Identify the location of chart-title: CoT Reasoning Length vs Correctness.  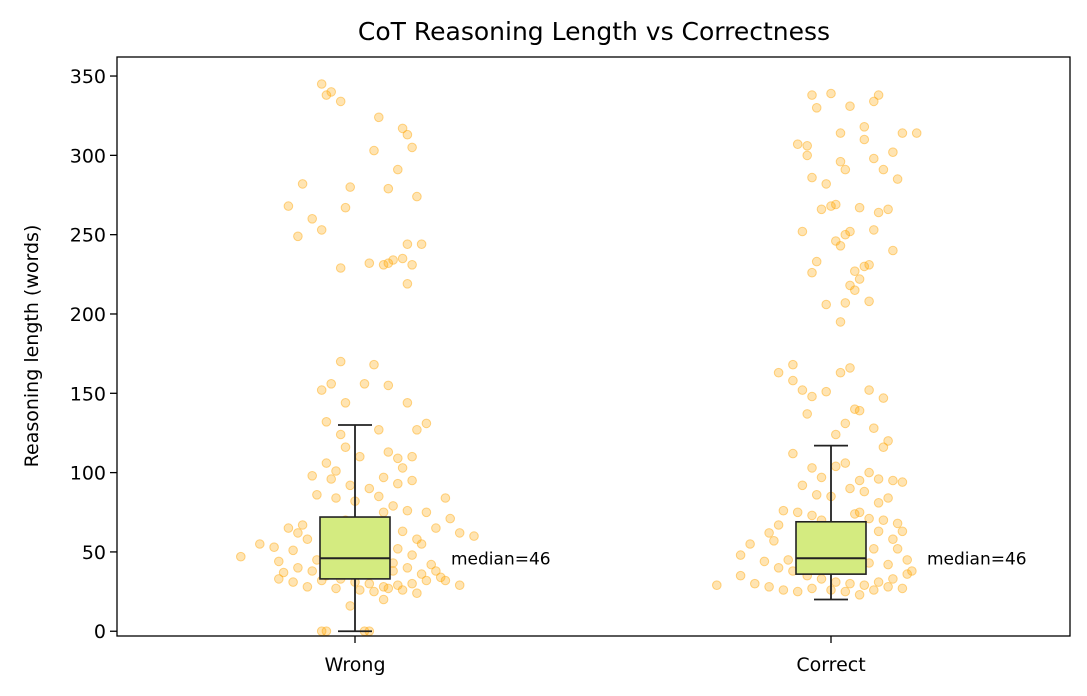
(594, 31).